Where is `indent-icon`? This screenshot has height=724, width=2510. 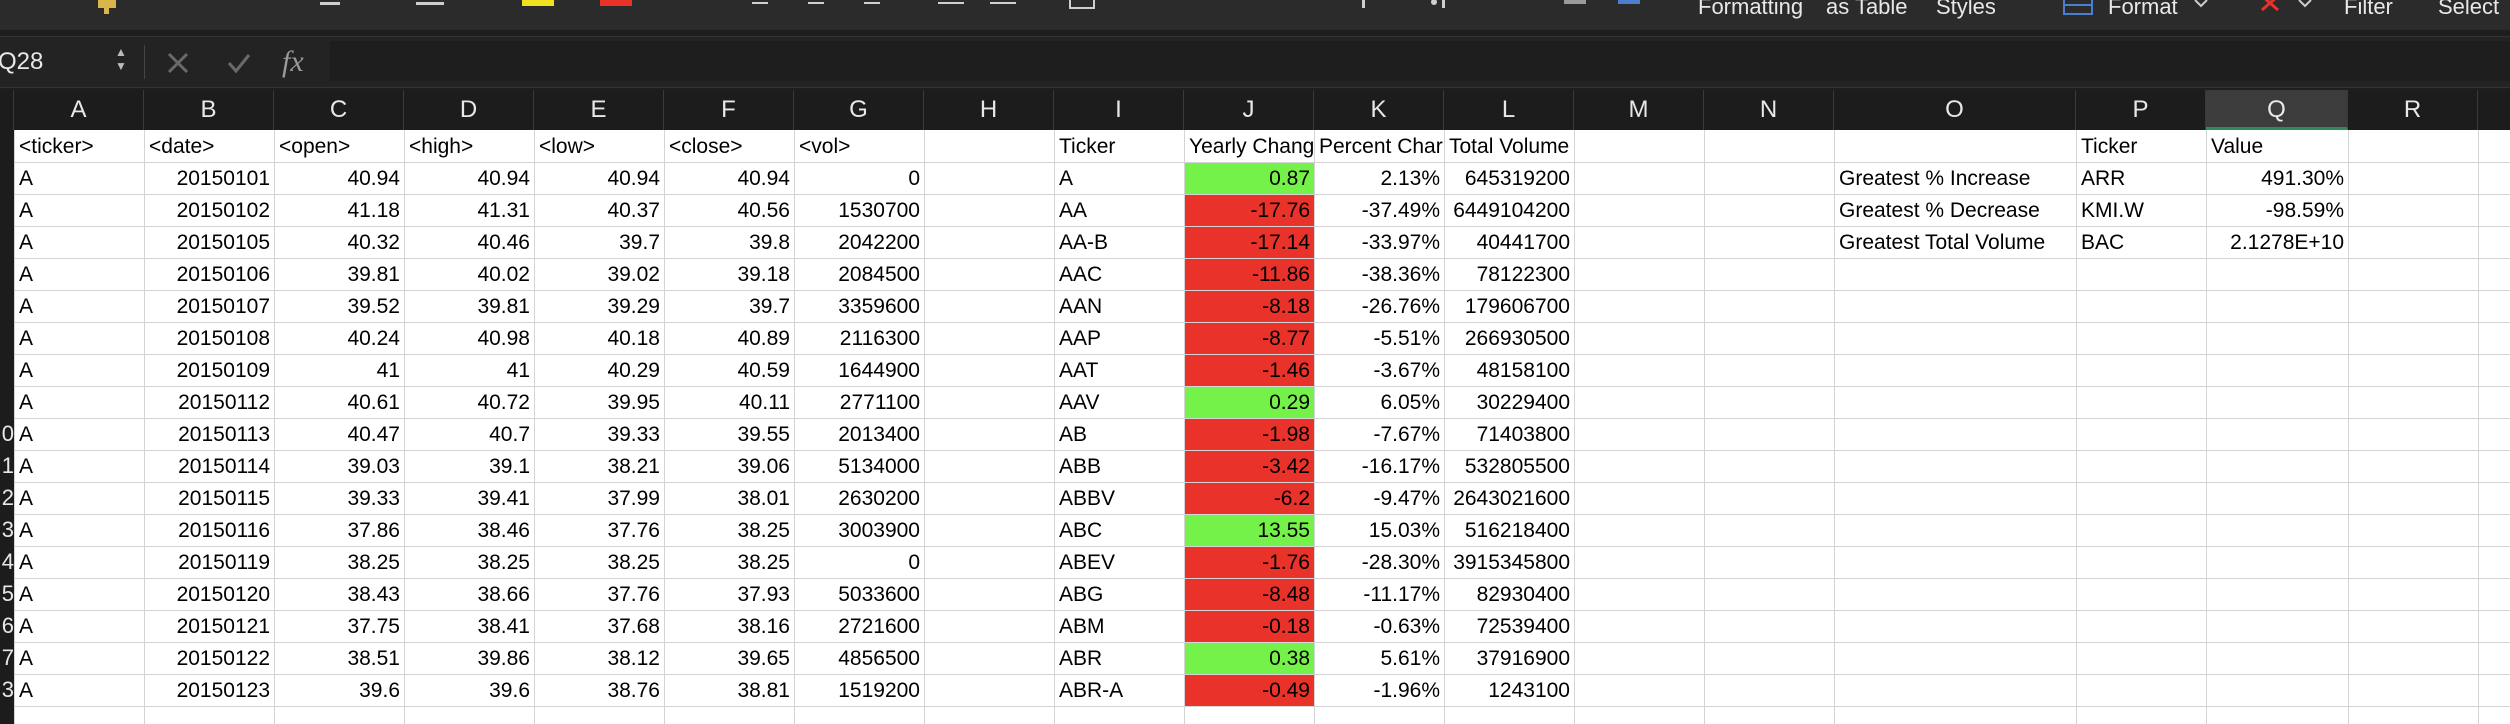
indent-icon is located at coordinates (951, 7).